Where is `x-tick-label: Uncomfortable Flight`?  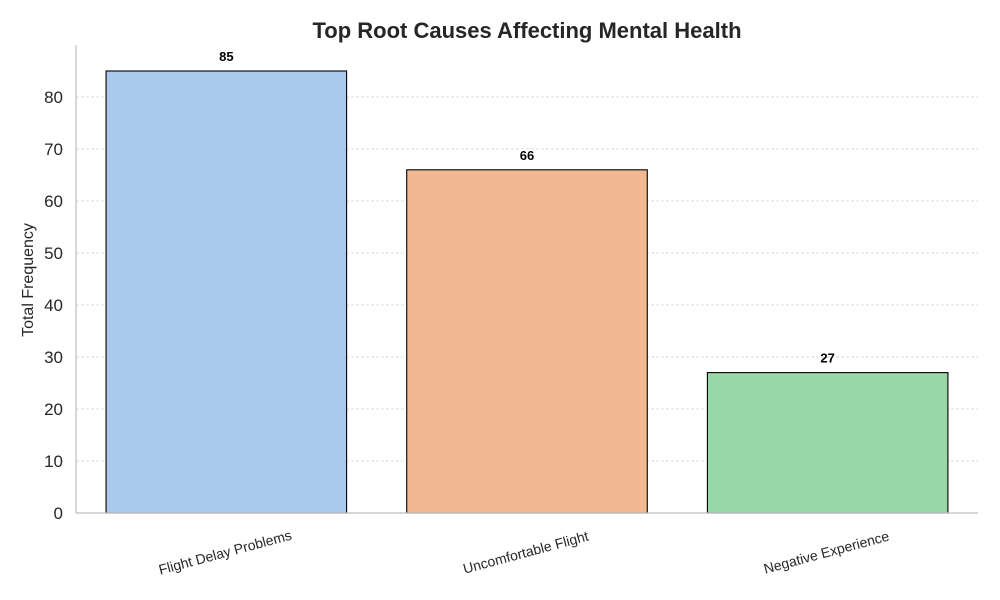 x-tick-label: Uncomfortable Flight is located at coordinates (525, 552).